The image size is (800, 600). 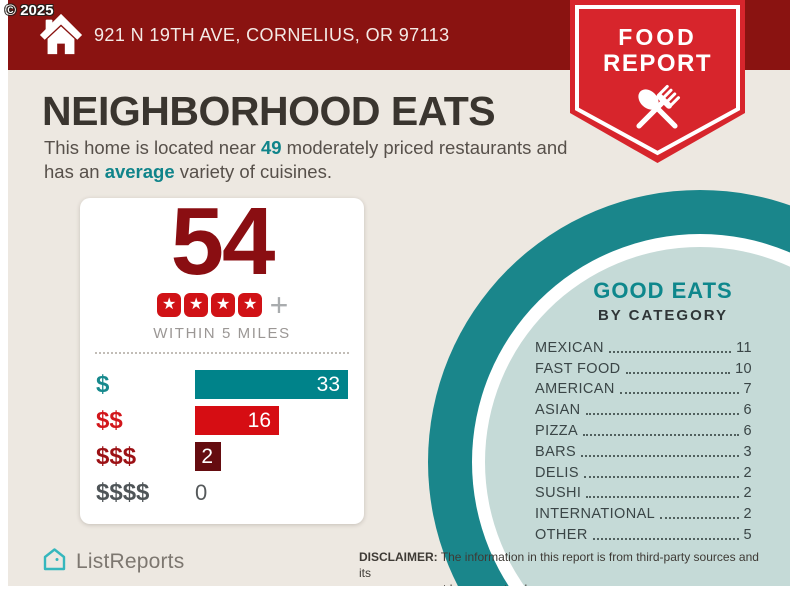 I want to click on desc-text: variety of cuisines., so click(x=253, y=171).